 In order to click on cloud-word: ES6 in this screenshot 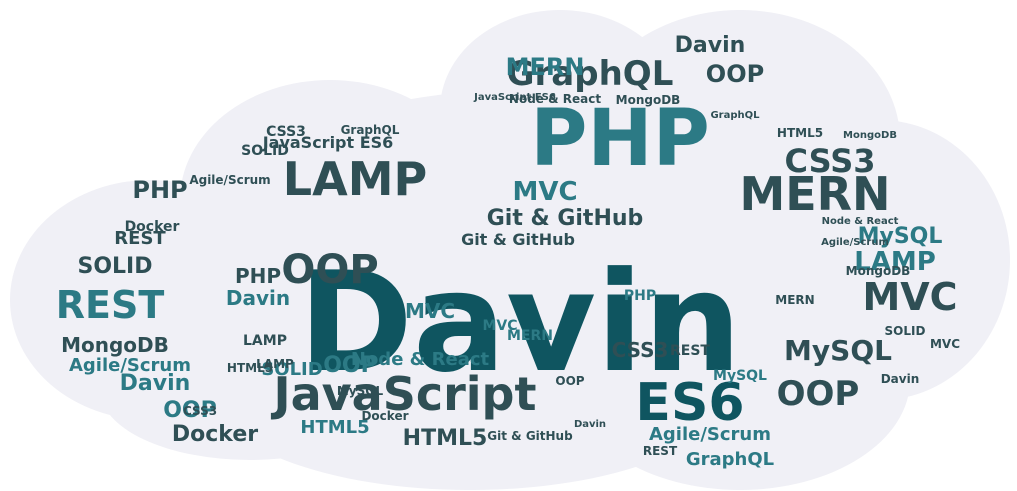, I will do `click(689, 403)`.